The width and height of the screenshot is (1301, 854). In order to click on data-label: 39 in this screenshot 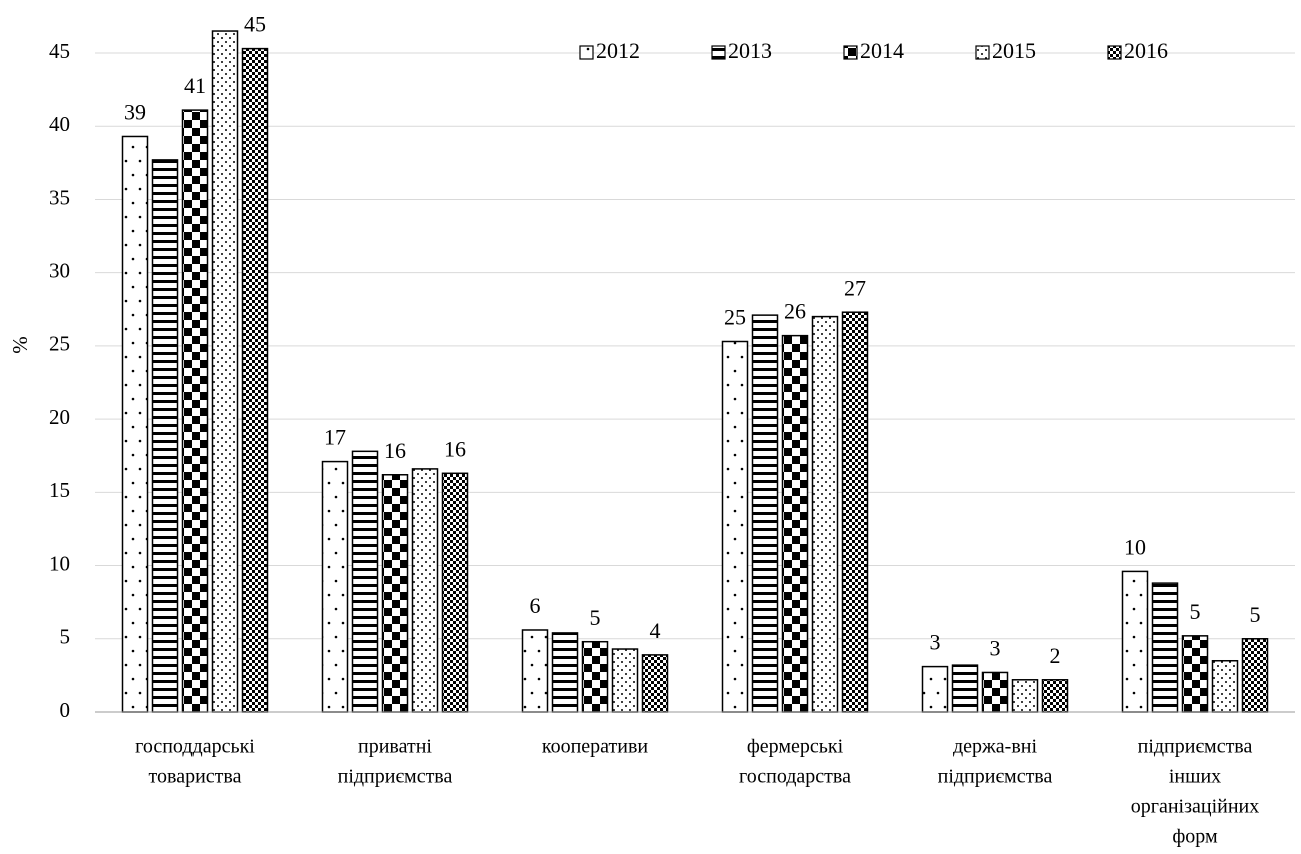, I will do `click(135, 112)`.